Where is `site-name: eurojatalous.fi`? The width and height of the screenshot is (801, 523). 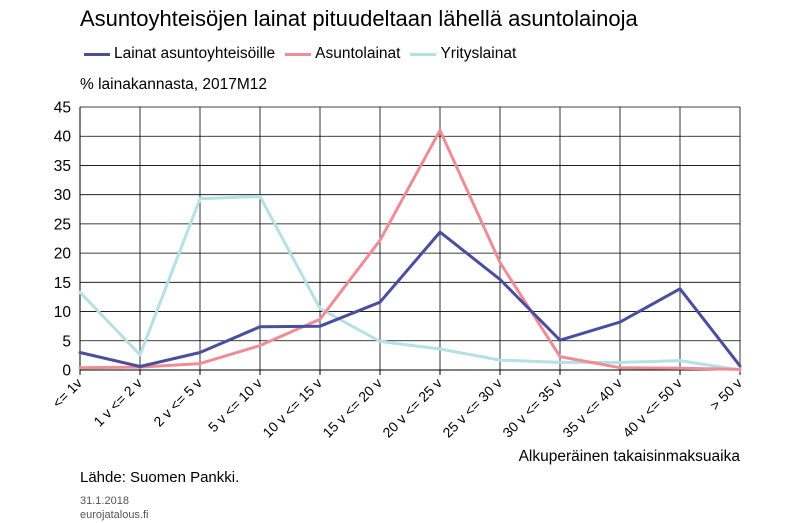 site-name: eurojatalous.fi is located at coordinates (114, 515).